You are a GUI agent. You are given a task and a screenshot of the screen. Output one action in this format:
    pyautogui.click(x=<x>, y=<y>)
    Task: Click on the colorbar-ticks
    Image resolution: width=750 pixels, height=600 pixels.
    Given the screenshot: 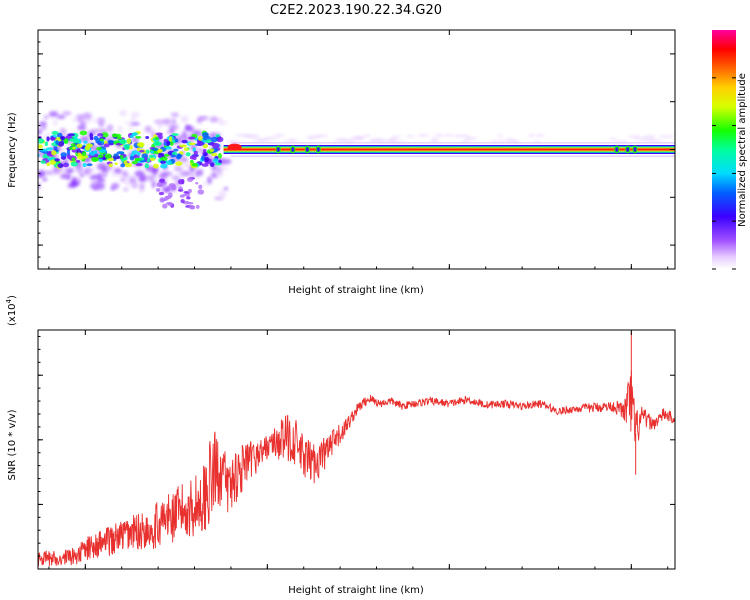 What is the action you would take?
    pyautogui.click(x=724, y=173)
    